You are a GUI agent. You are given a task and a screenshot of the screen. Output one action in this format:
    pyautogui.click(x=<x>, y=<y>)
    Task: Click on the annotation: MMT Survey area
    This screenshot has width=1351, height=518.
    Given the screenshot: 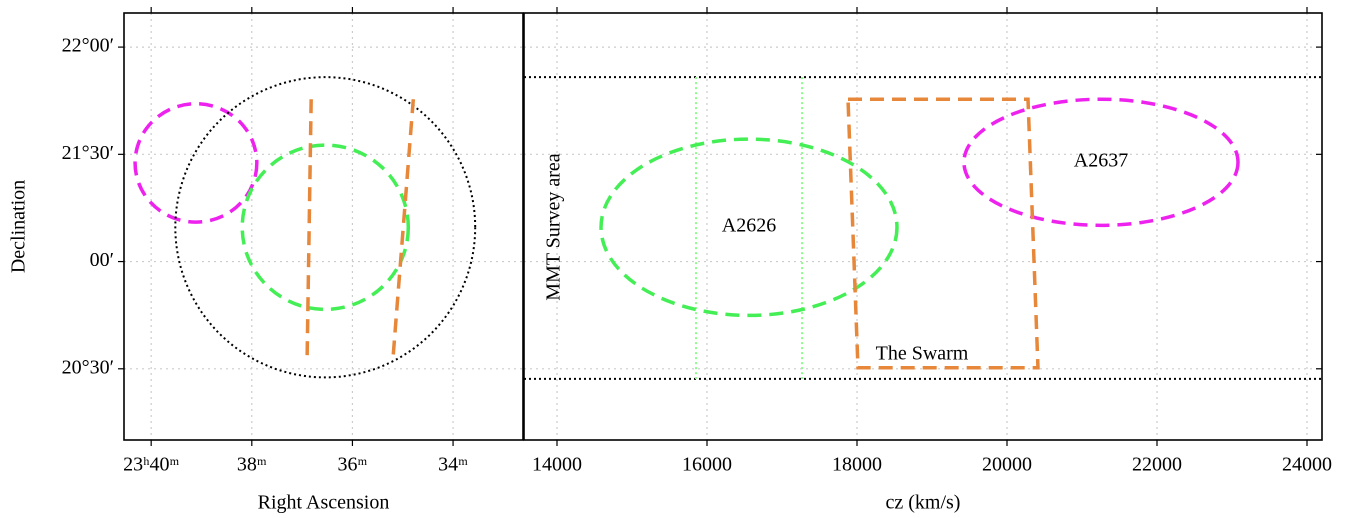 What is the action you would take?
    pyautogui.click(x=554, y=226)
    